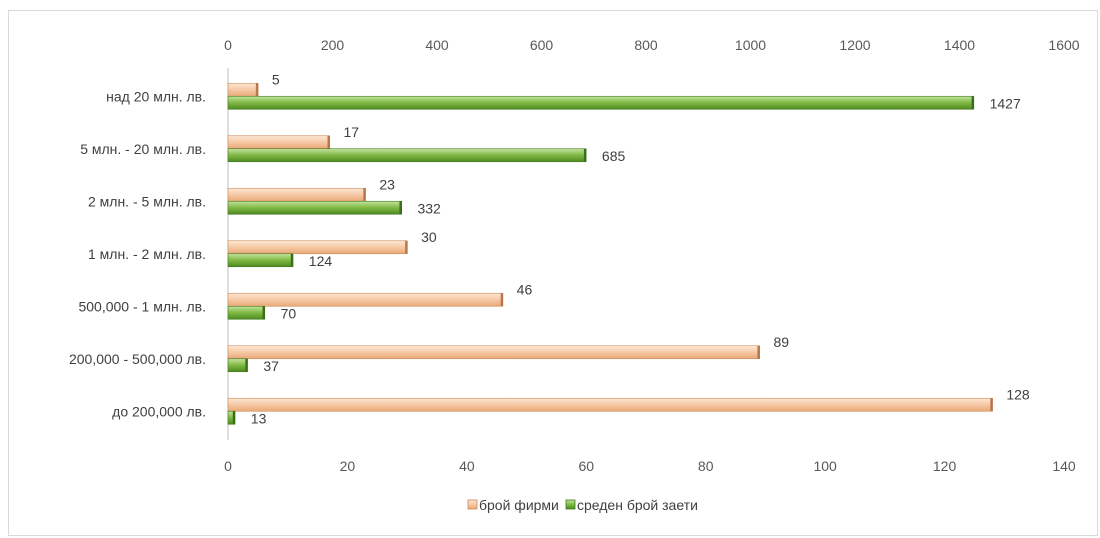  What do you see at coordinates (472, 504) in the screenshot?
I see `legend-swatch-firms` at bounding box center [472, 504].